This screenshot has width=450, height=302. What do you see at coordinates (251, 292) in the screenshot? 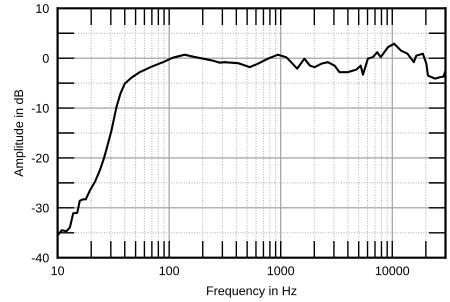
I see `x-axis-title: Frequency in Hz` at bounding box center [251, 292].